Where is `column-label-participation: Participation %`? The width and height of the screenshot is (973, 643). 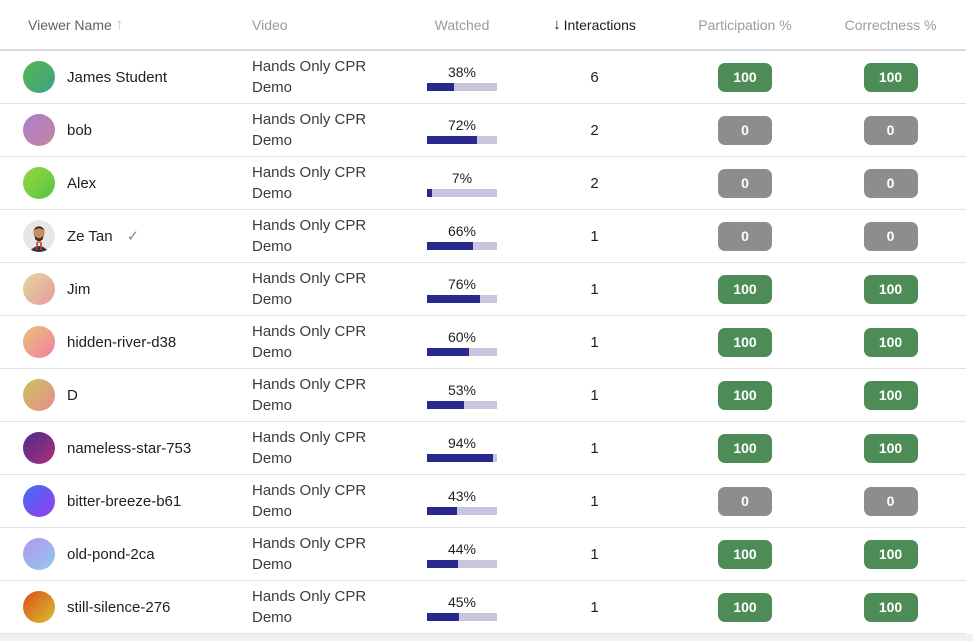
column-label-participation: Participation % is located at coordinates (745, 24).